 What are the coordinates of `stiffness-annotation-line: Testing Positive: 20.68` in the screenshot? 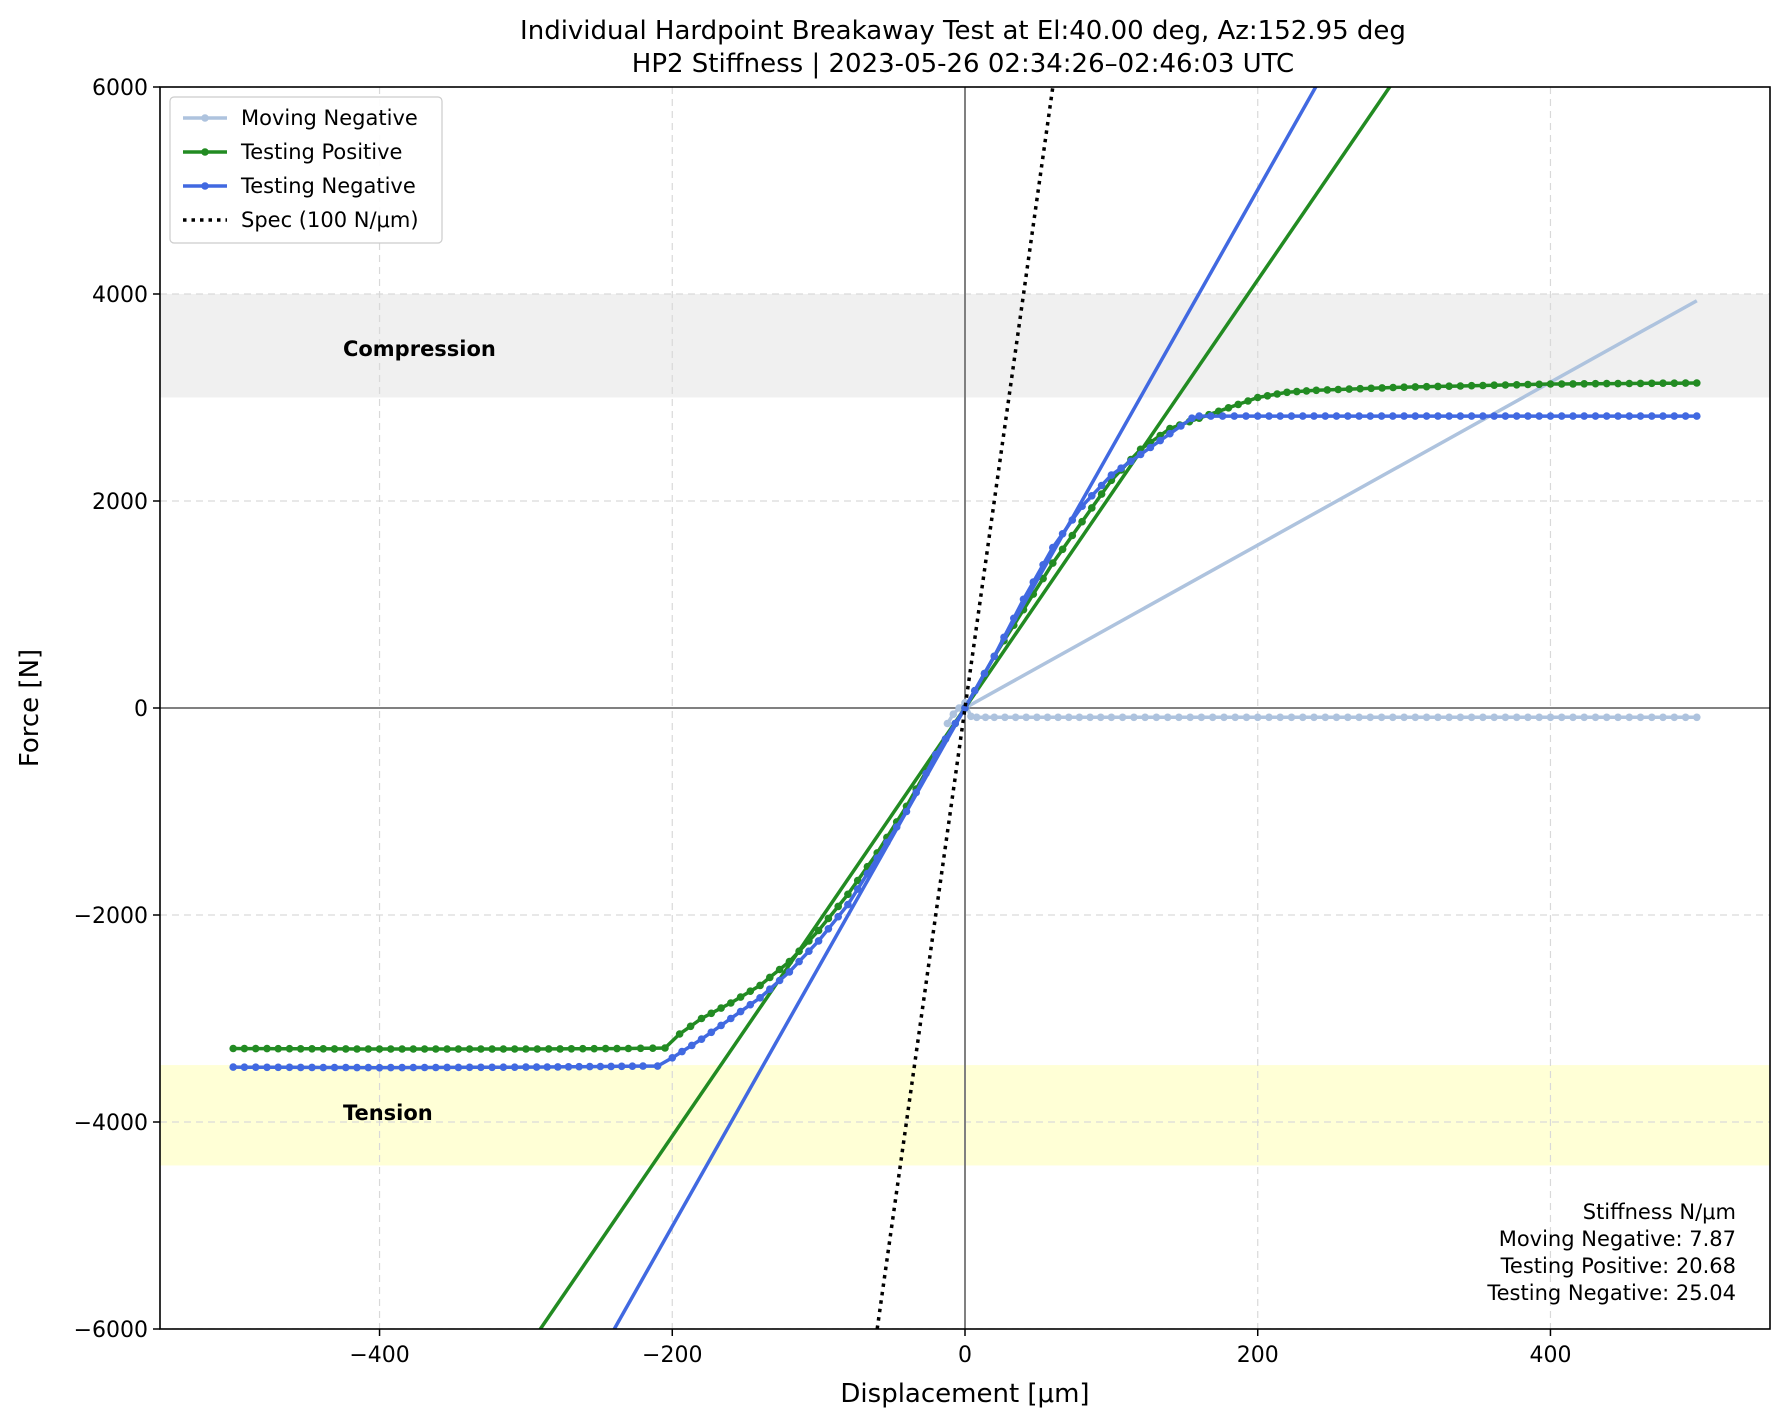 It's located at (1618, 1266).